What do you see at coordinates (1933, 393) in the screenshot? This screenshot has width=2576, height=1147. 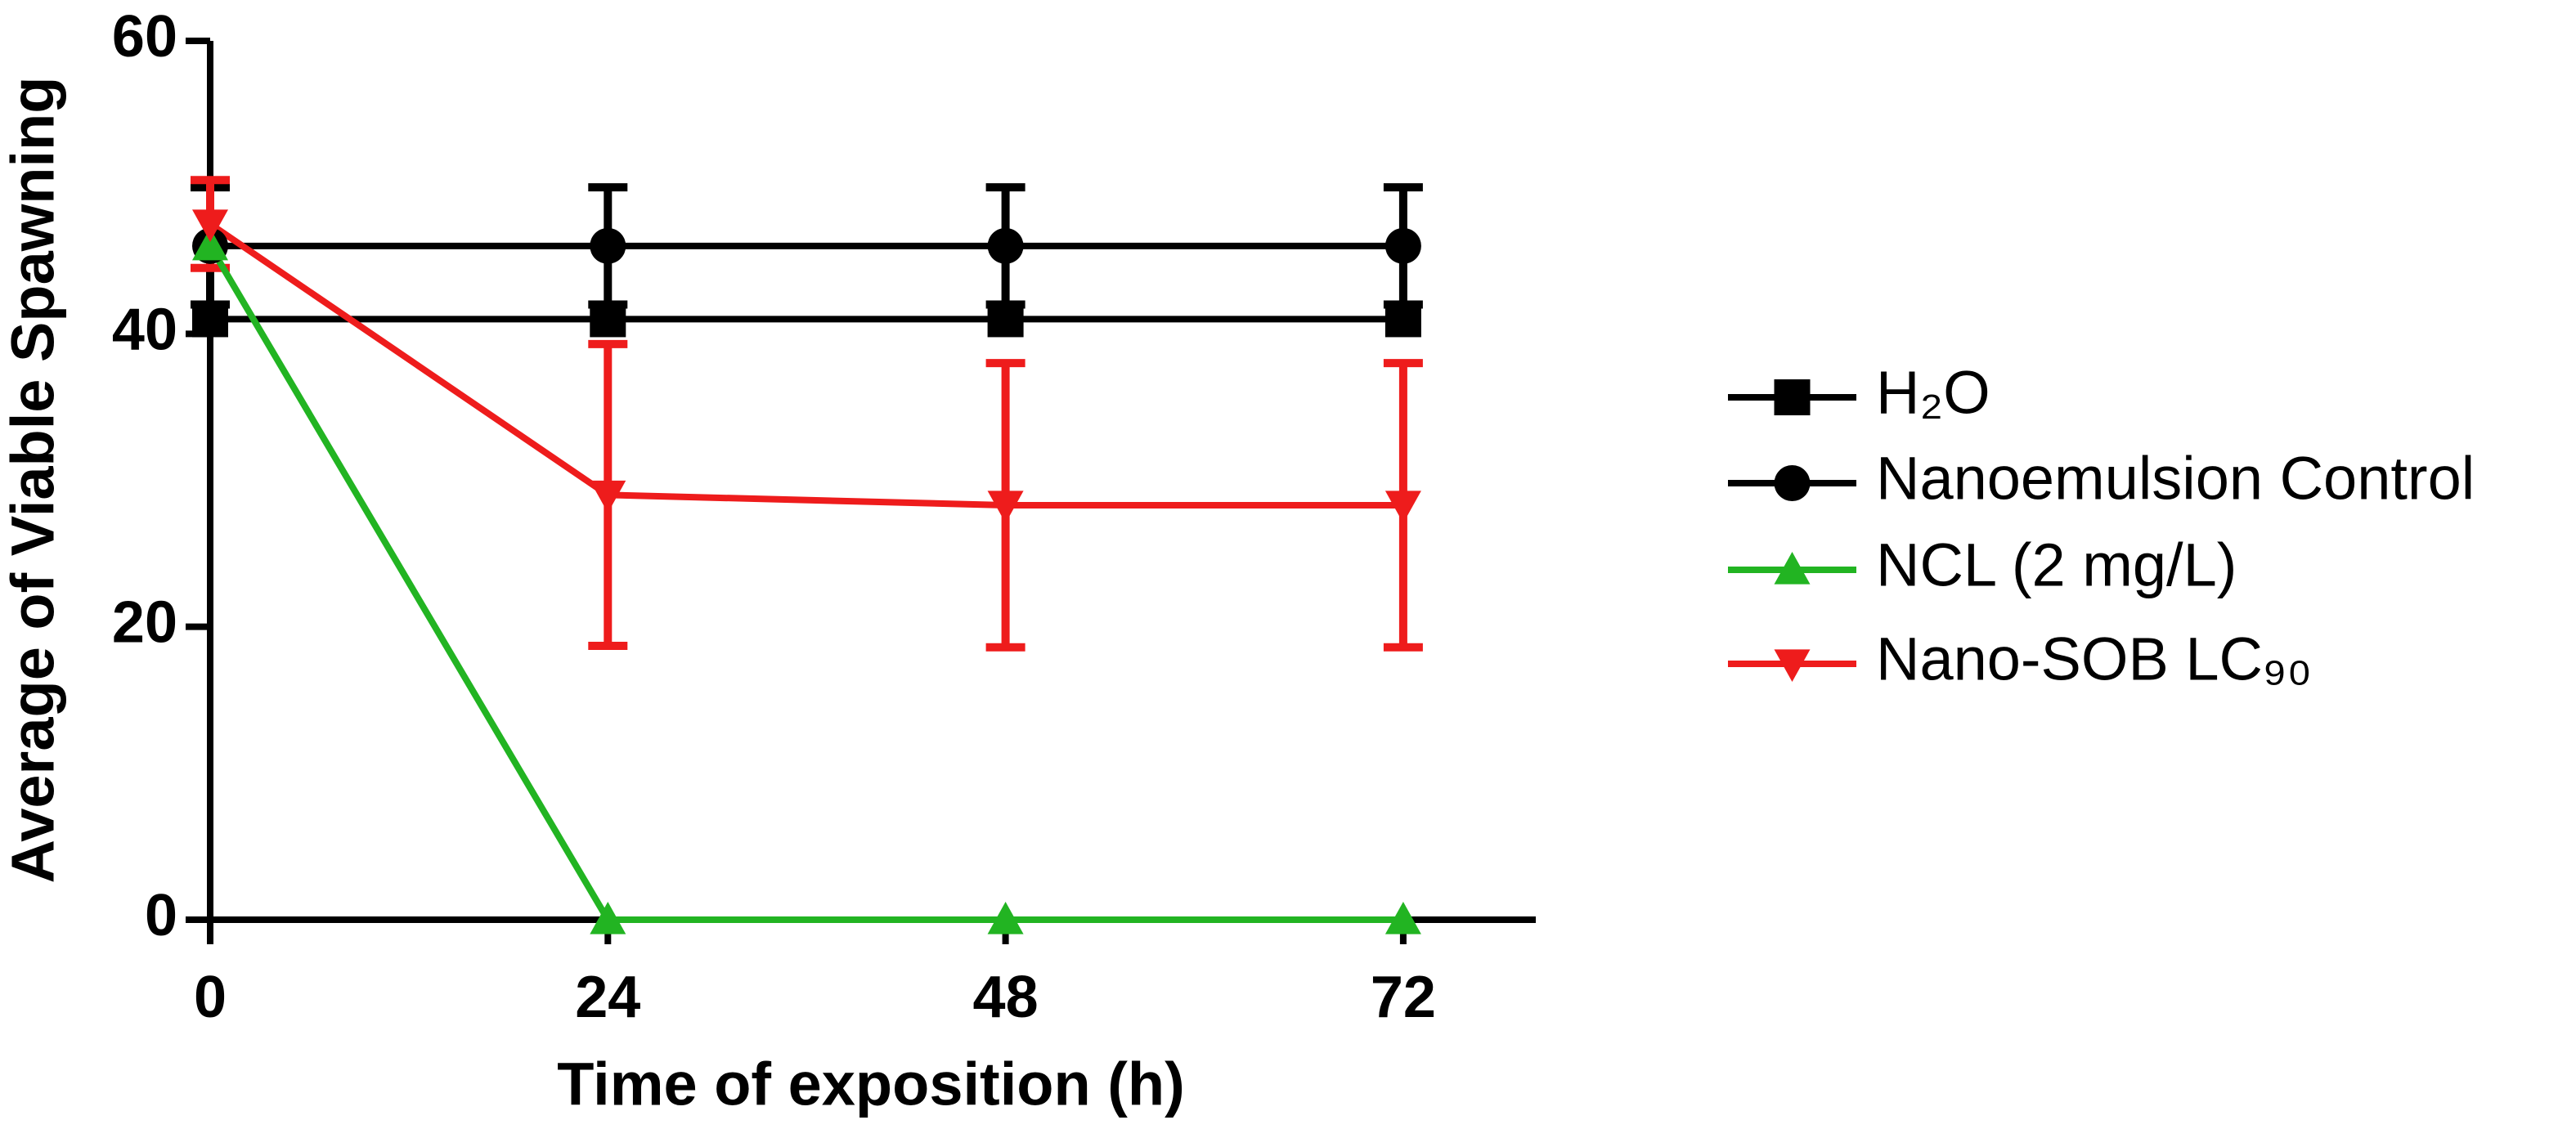 I see `legend-label: H₂O` at bounding box center [1933, 393].